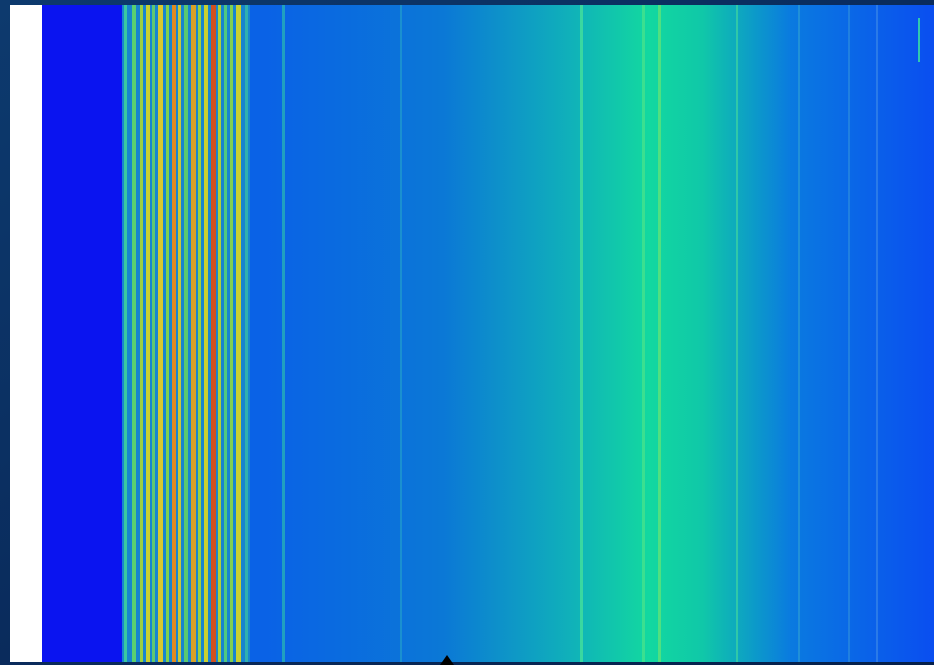  I want to click on empty-band, so click(82, 333).